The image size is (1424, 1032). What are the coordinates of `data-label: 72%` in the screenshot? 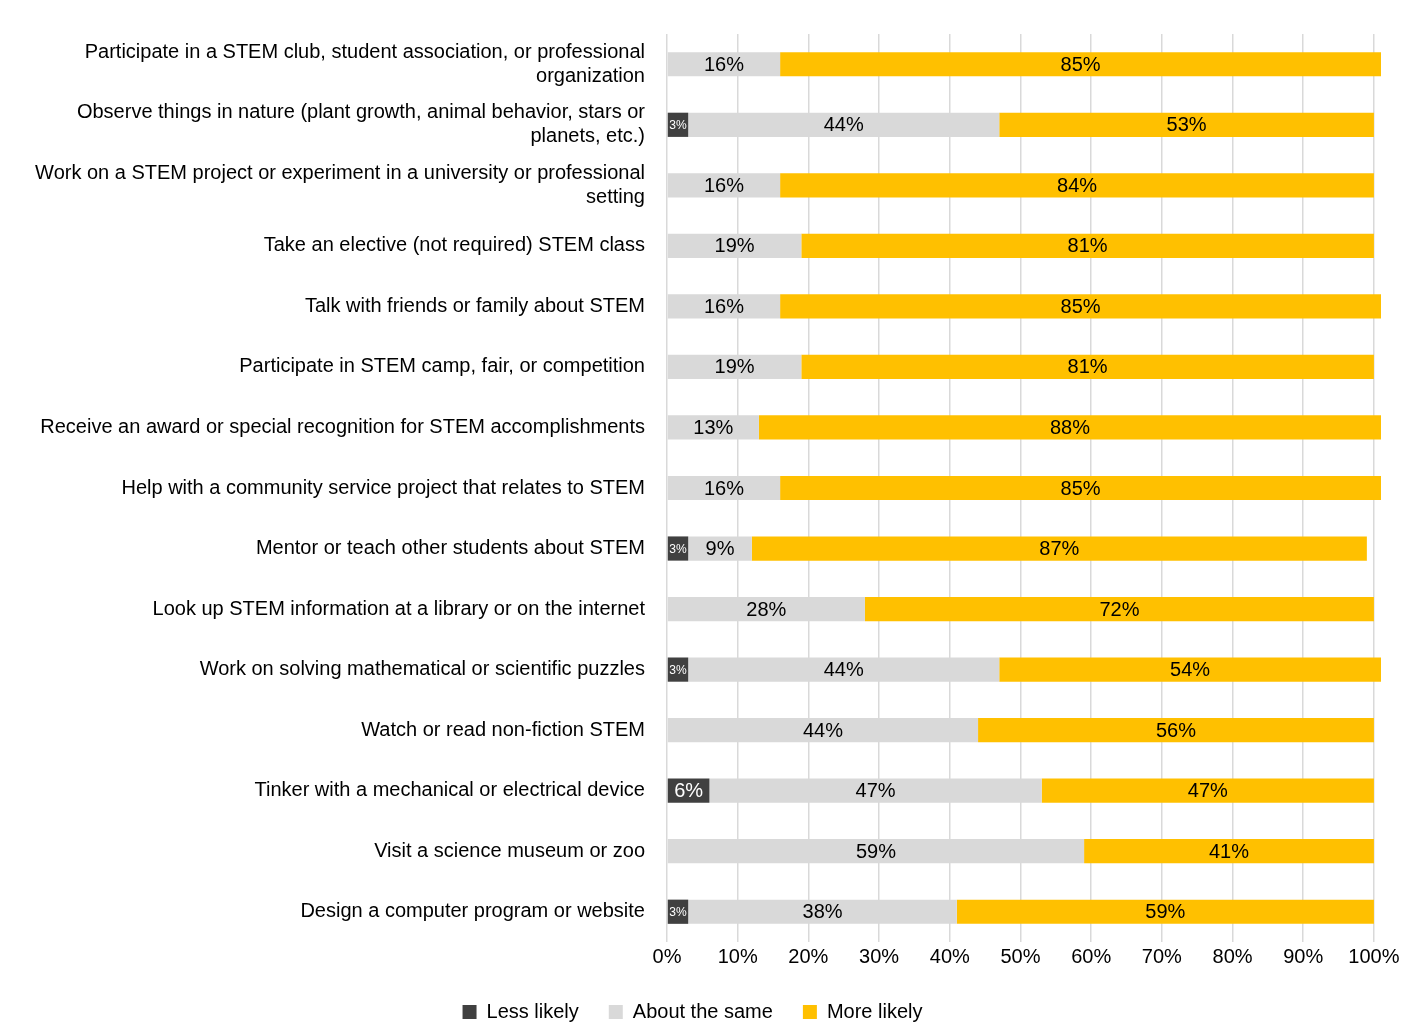 It's located at (1119, 608).